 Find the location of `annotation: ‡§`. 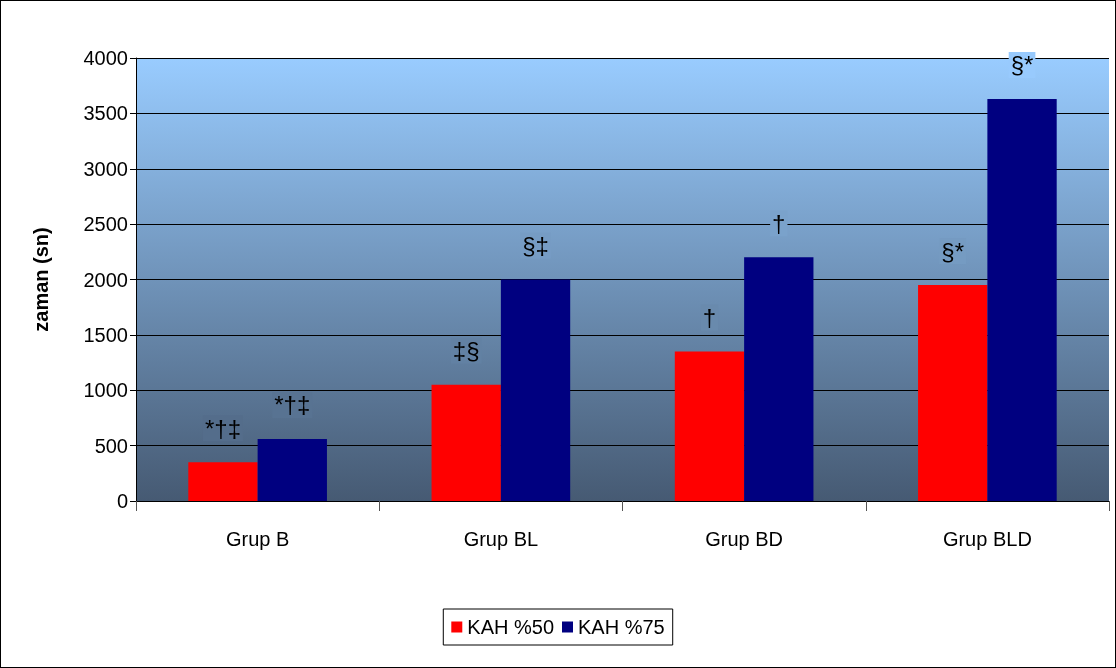

annotation: ‡§ is located at coordinates (466, 351).